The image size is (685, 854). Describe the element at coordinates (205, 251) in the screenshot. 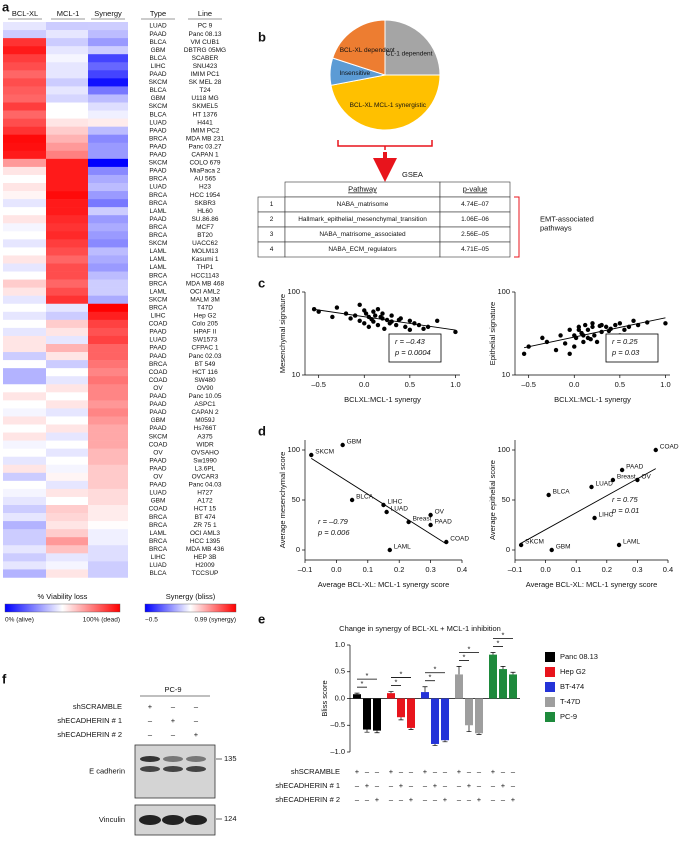

I see `row-line: MOLM13` at that location.